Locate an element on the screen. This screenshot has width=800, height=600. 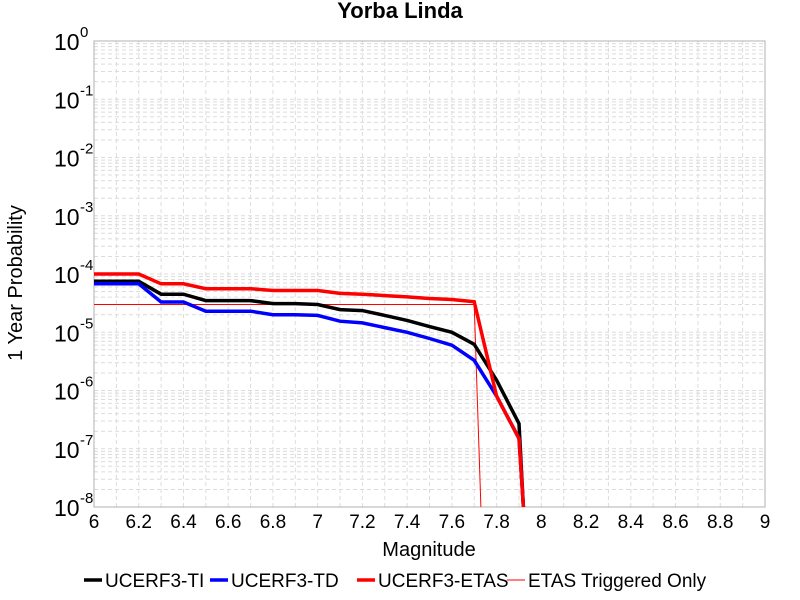
x-tick-label: 7.2 is located at coordinates (362, 522).